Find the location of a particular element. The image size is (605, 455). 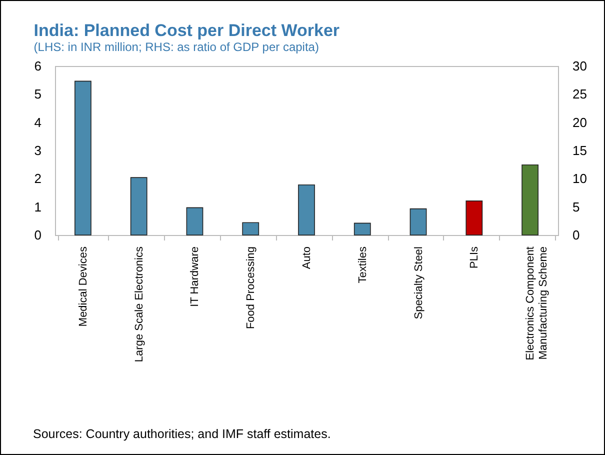

y-tick-label: 5 is located at coordinates (38, 94).